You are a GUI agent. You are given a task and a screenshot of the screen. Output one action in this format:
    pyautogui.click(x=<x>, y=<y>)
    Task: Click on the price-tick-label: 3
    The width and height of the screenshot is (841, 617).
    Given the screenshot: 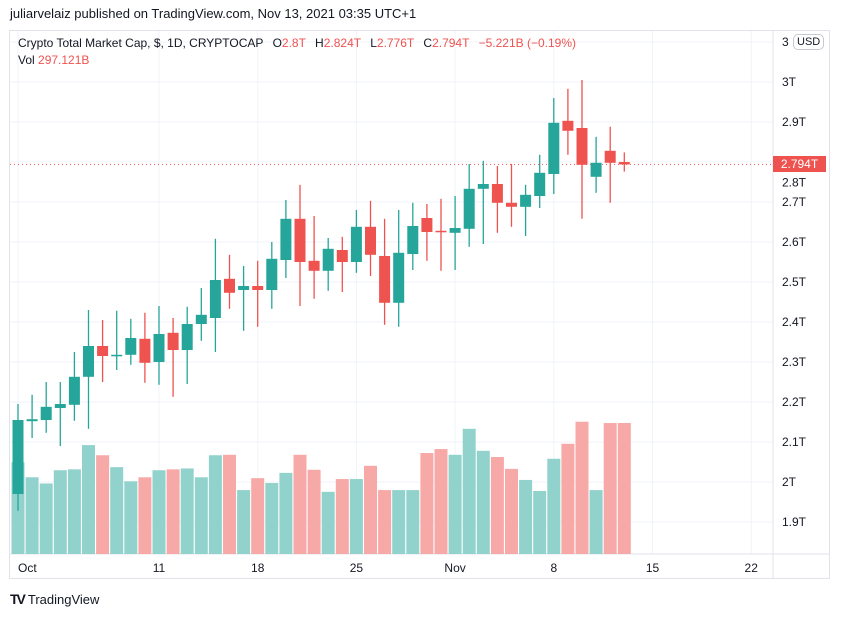 What is the action you would take?
    pyautogui.click(x=785, y=42)
    